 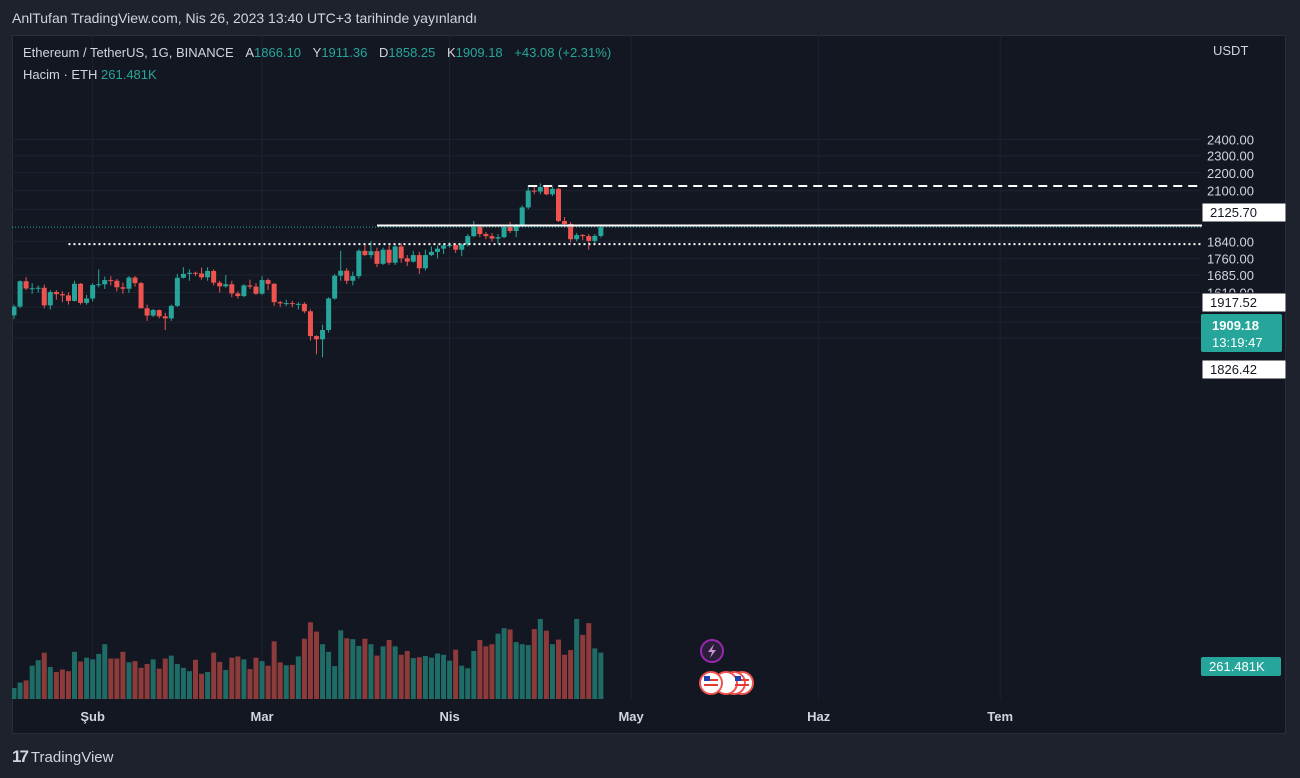 I want to click on last-price-tag: 1909.18 13:19:47, so click(x=1241, y=333).